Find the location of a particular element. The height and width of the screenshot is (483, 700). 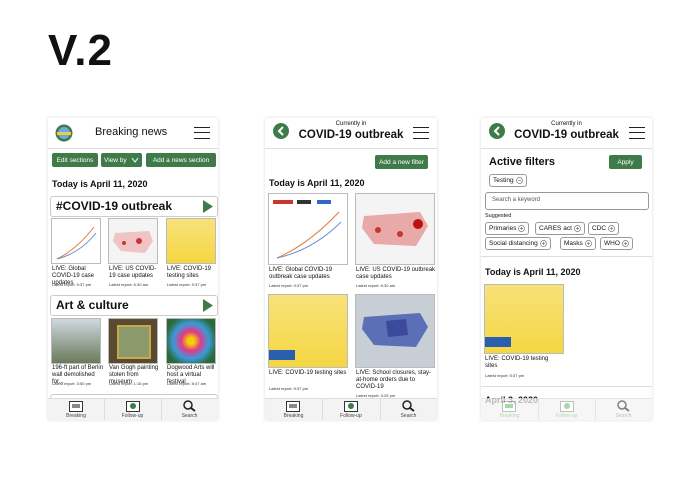

search-placeholder: Search a keyword is located at coordinates (516, 200).